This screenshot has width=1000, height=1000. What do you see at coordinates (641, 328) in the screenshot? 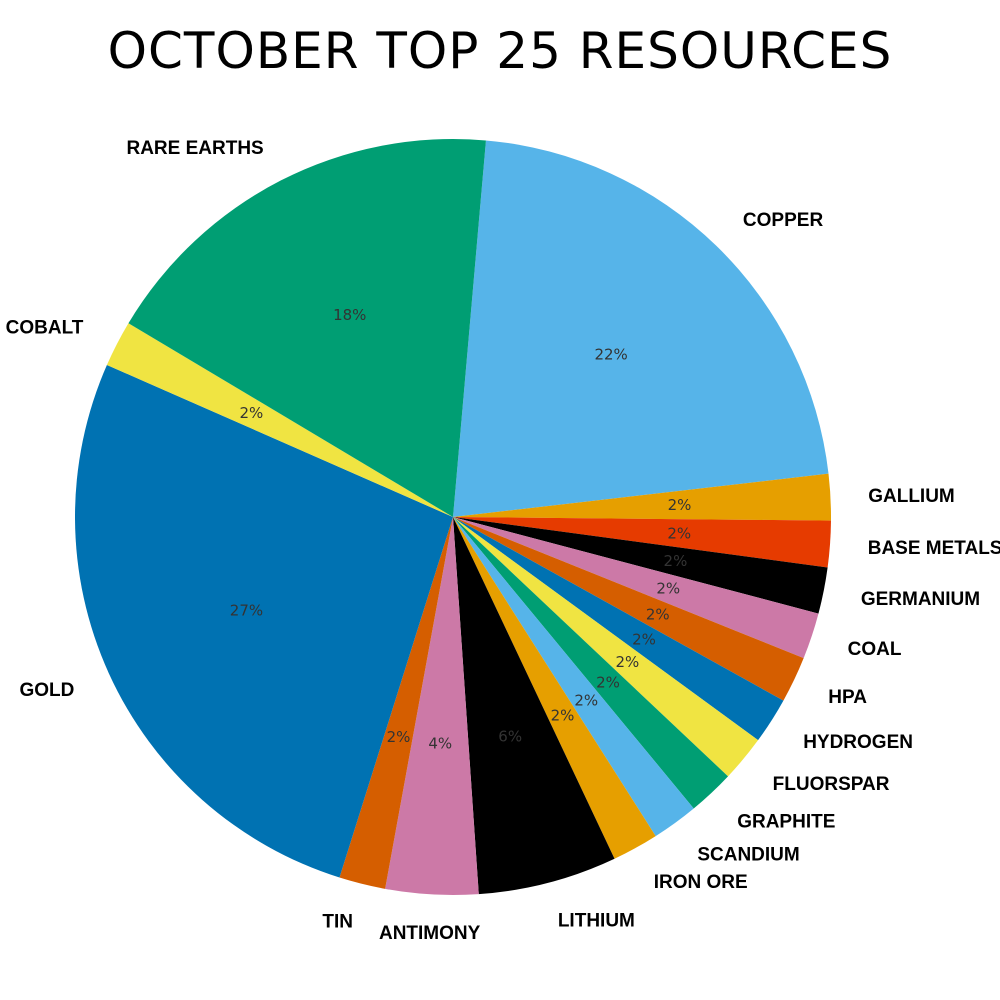
I see `pie-slice-copper` at bounding box center [641, 328].